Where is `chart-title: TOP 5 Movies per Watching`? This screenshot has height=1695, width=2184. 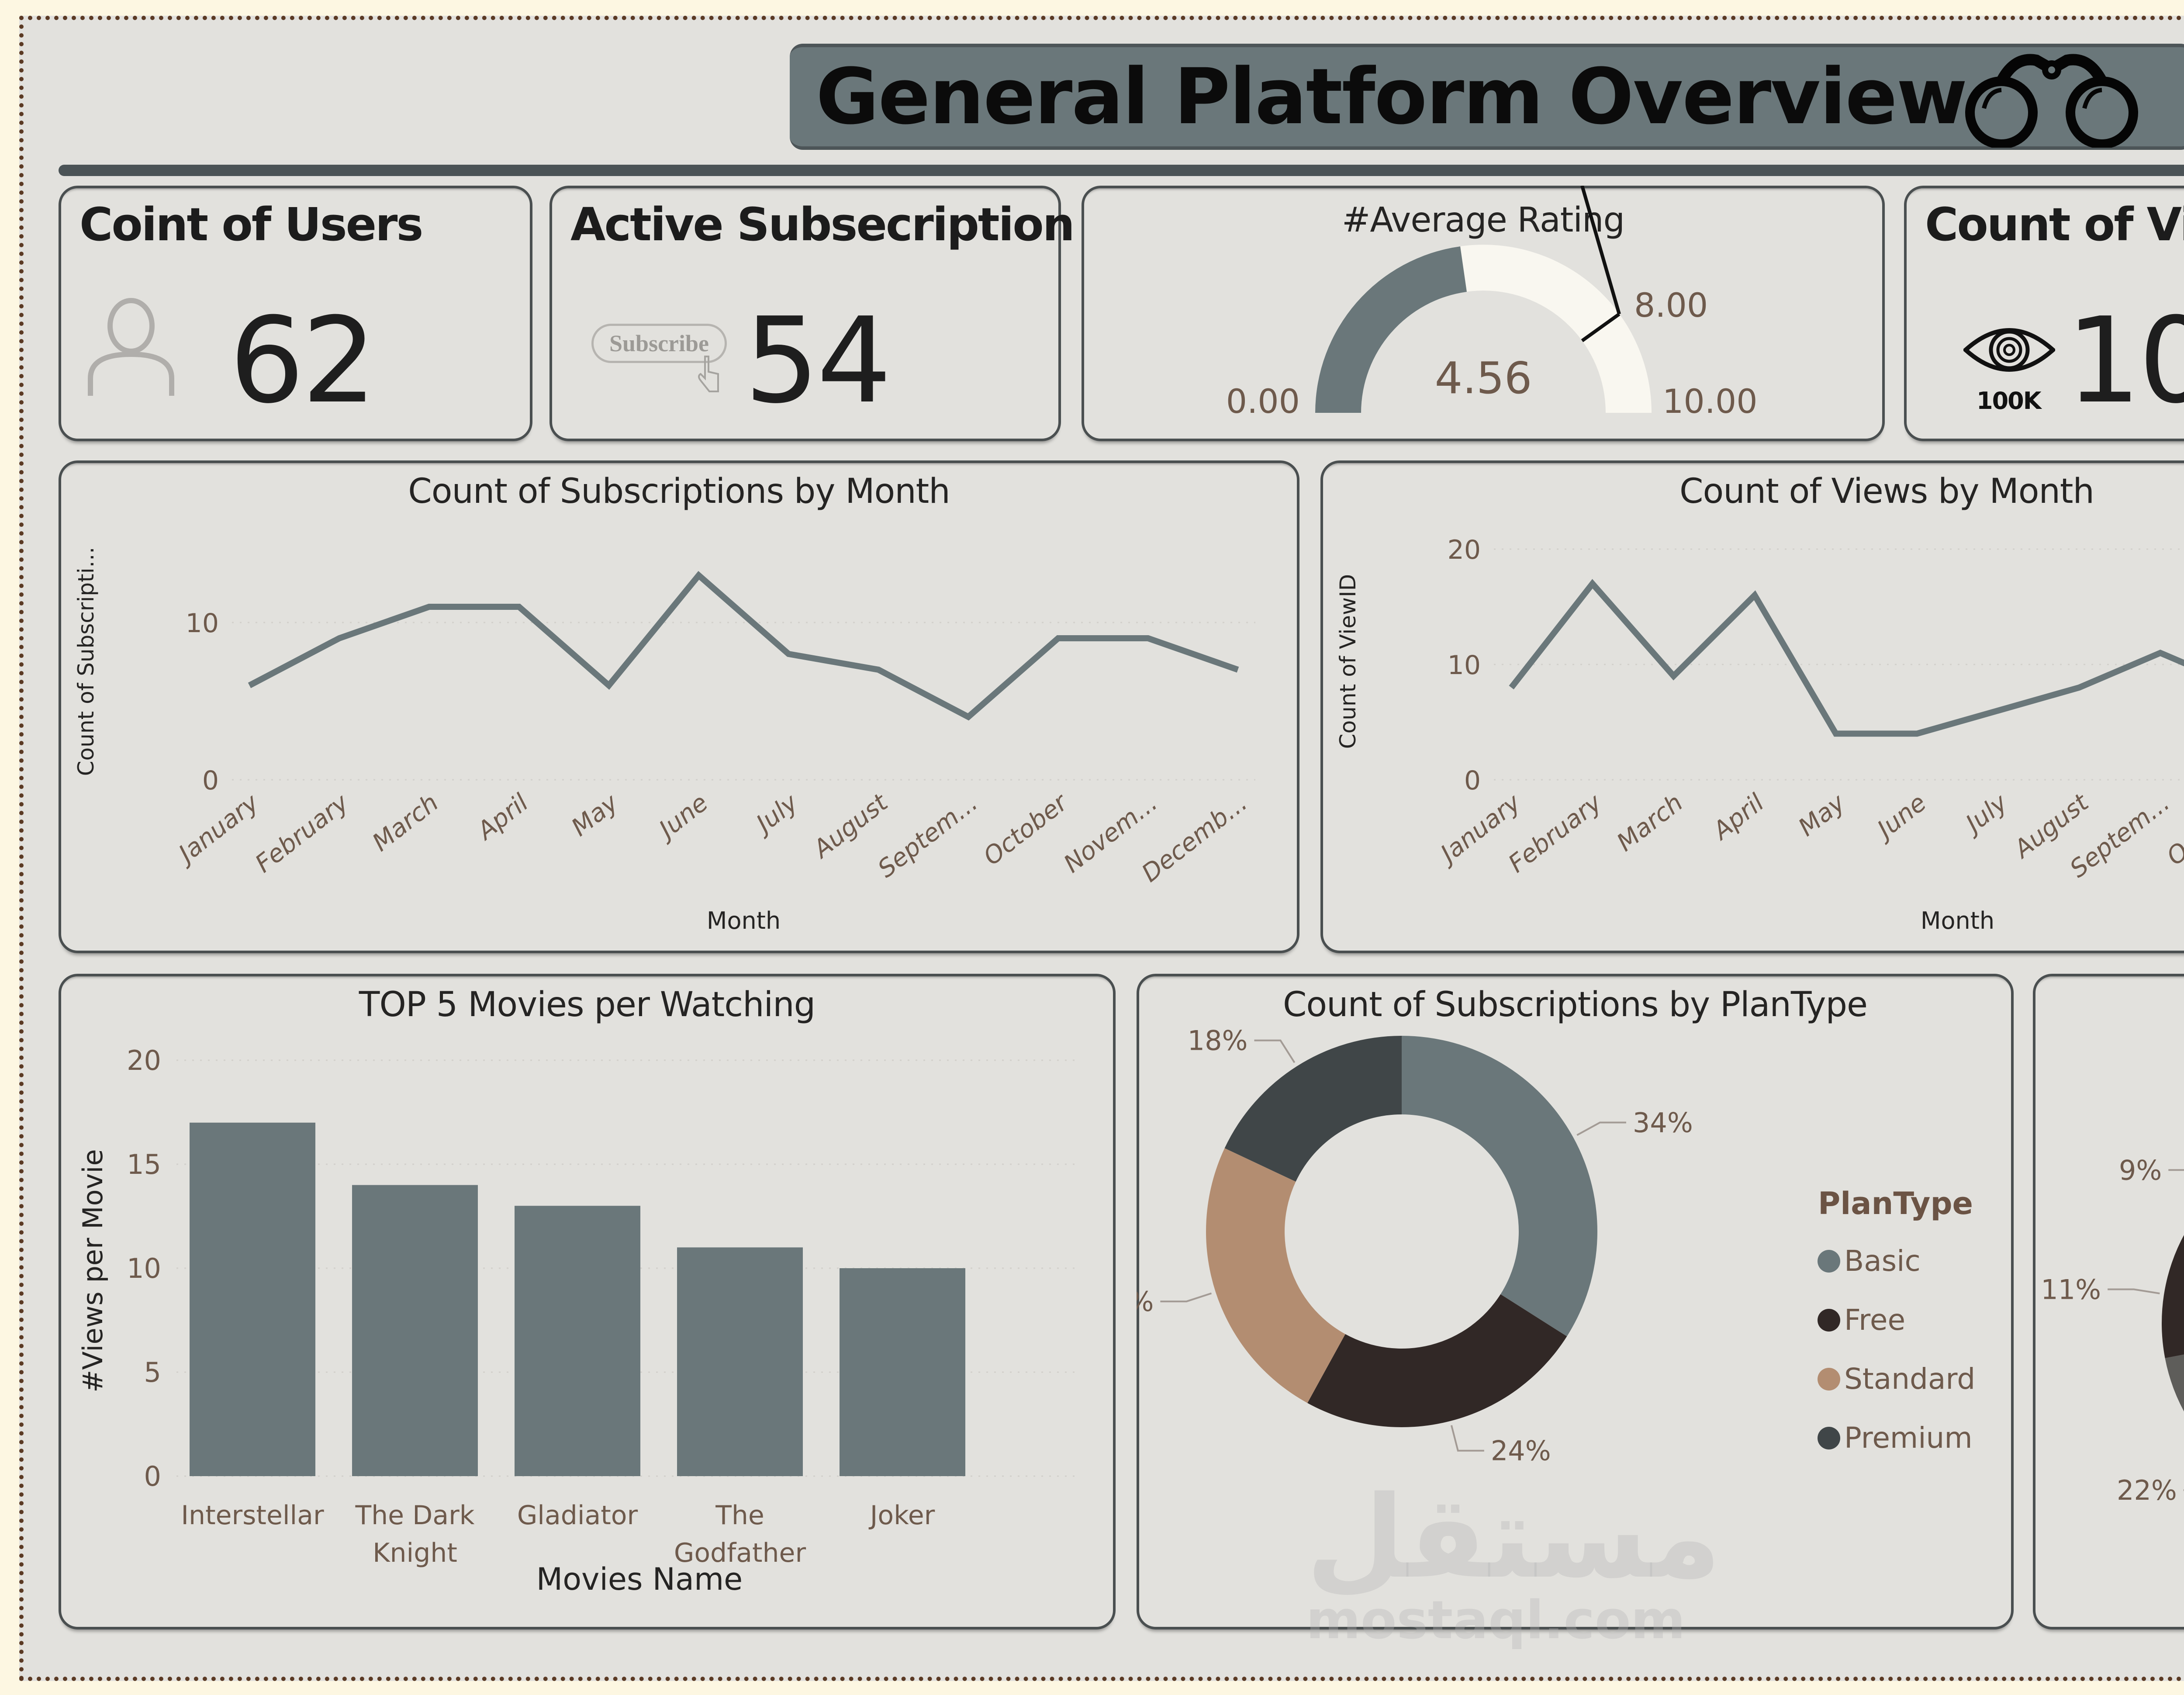 chart-title: TOP 5 Movies per Watching is located at coordinates (587, 1004).